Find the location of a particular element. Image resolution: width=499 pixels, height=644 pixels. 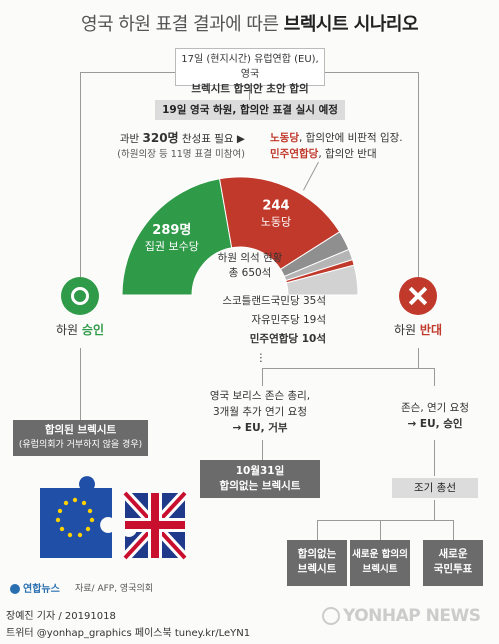

seat-party-label-1: 노동당 is located at coordinates (276, 222).